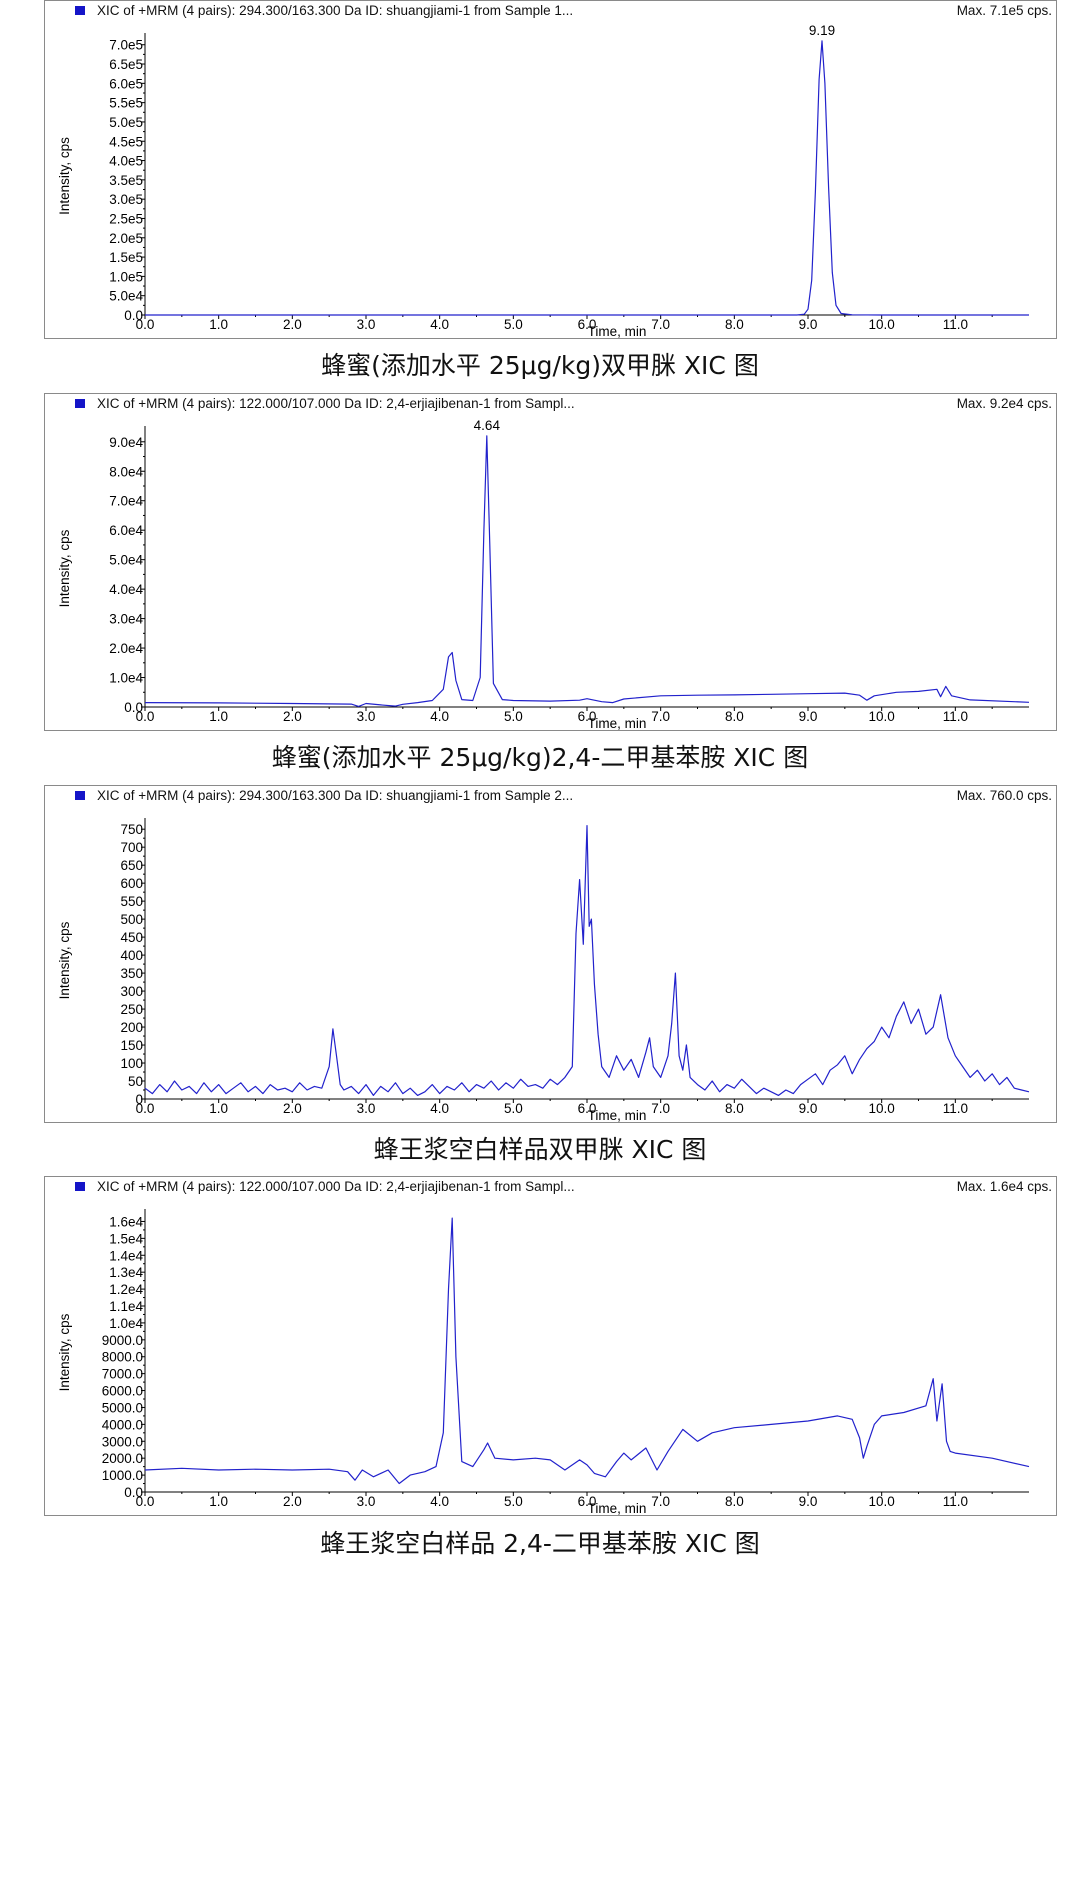  I want to click on y-tick-label: 7.0e5, so click(126, 45).